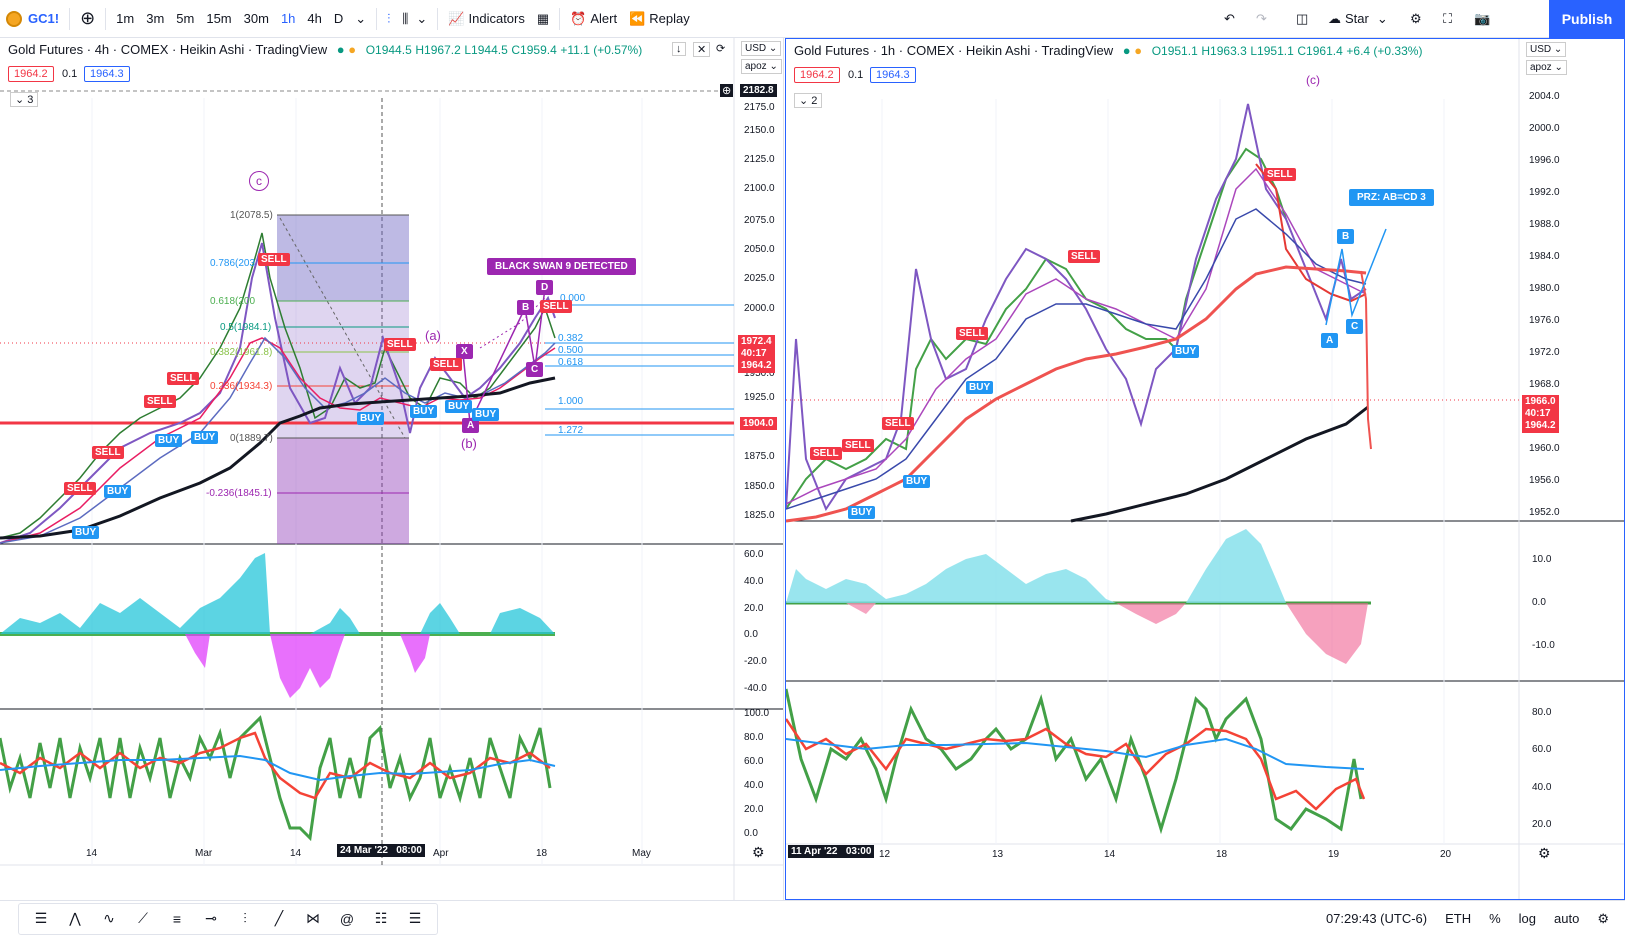 The width and height of the screenshot is (1625, 936). Describe the element at coordinates (313, 918) in the screenshot. I see `xabcd-icon: ⋈` at that location.